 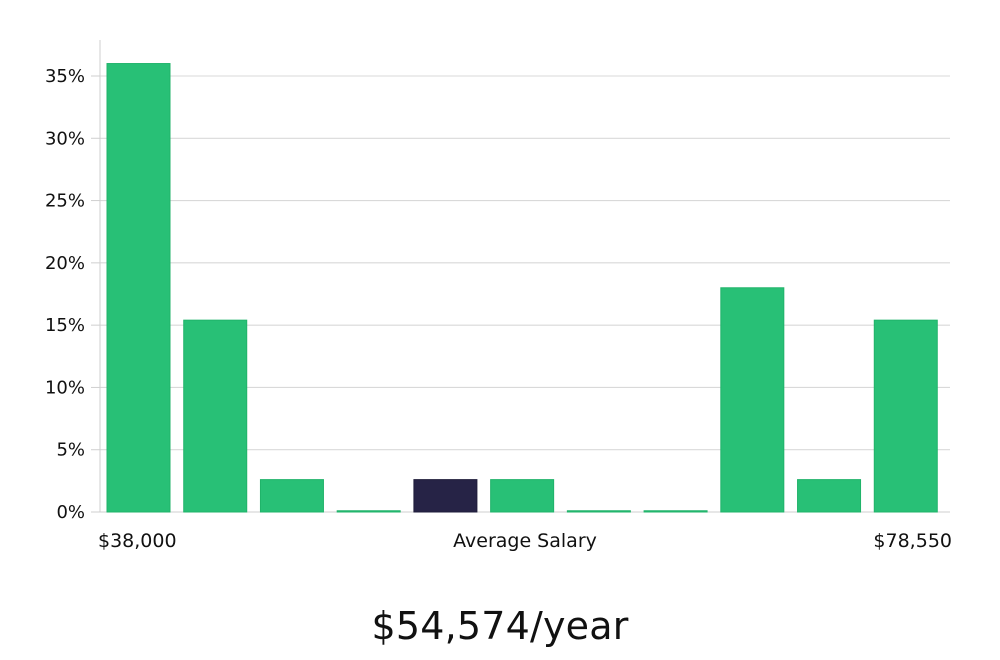 What do you see at coordinates (445, 496) in the screenshot?
I see `highlighted-bar` at bounding box center [445, 496].